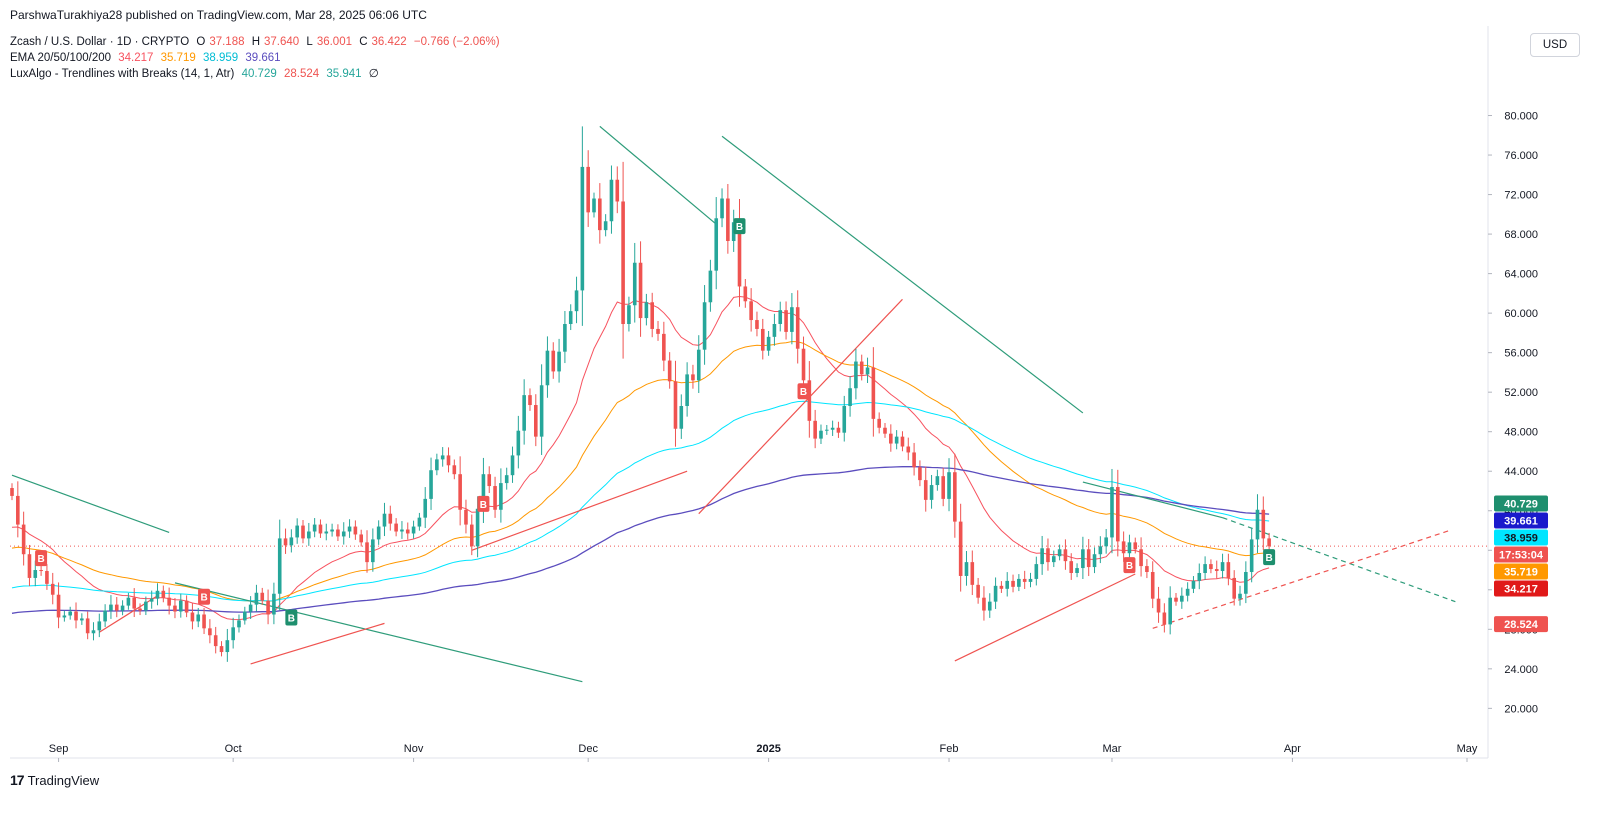  What do you see at coordinates (1521, 314) in the screenshot?
I see `y-tick-label: 60.000` at bounding box center [1521, 314].